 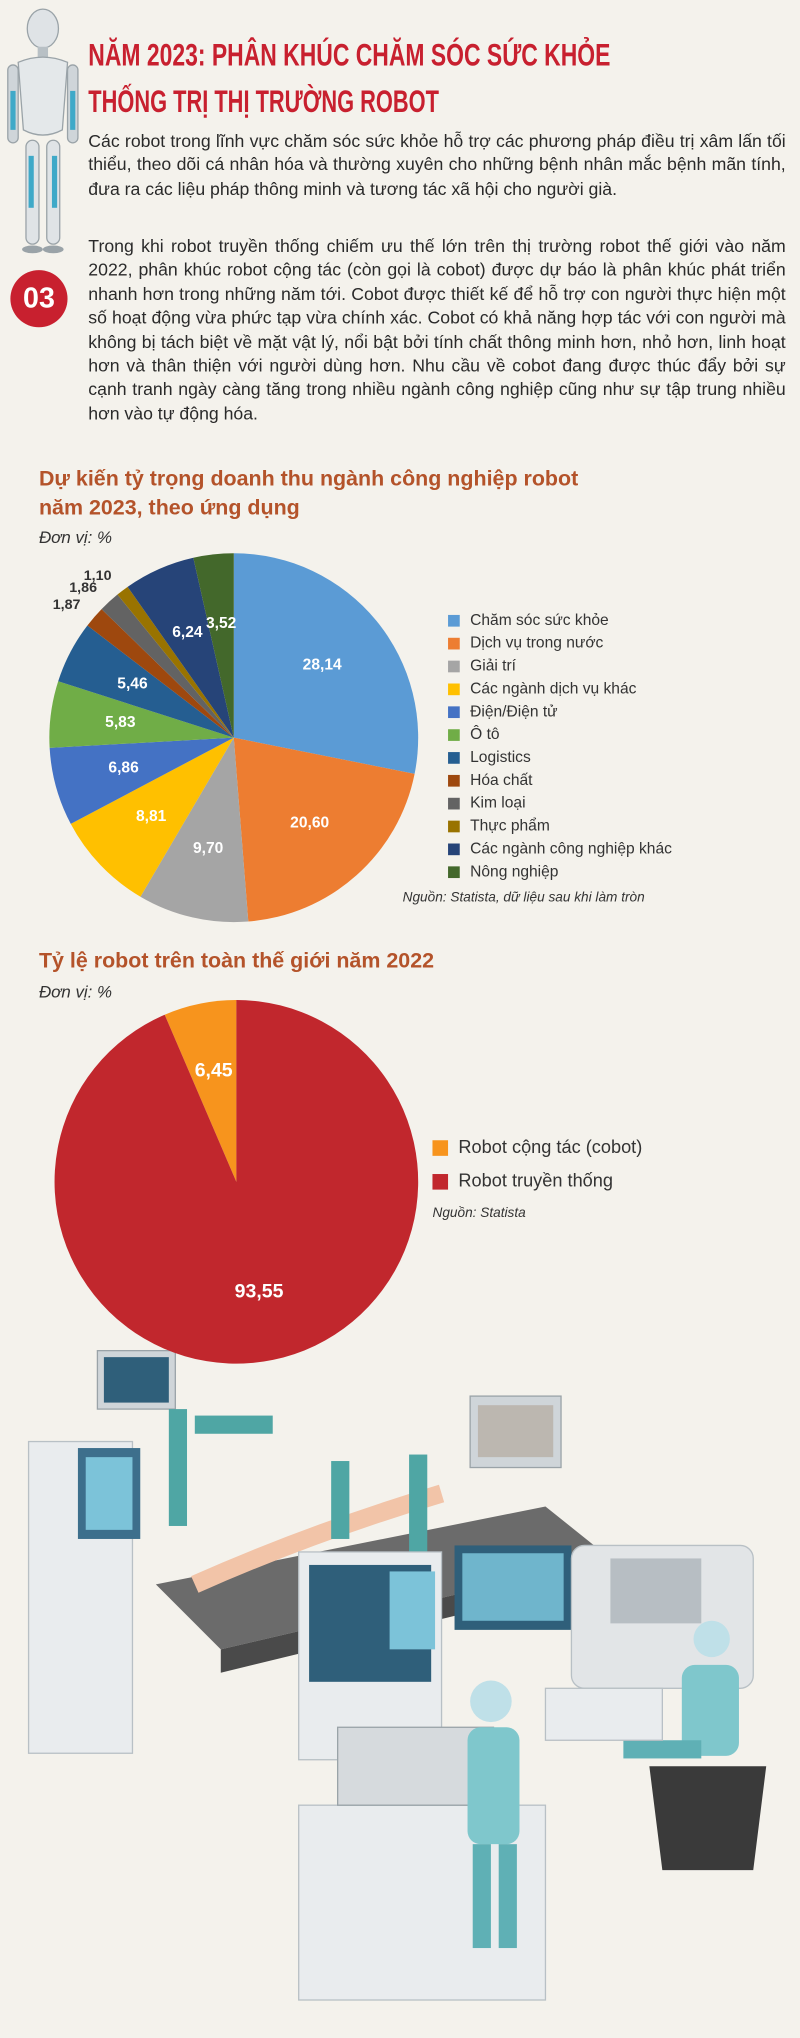 I want to click on legend-label: Thực phẩm, so click(x=510, y=826).